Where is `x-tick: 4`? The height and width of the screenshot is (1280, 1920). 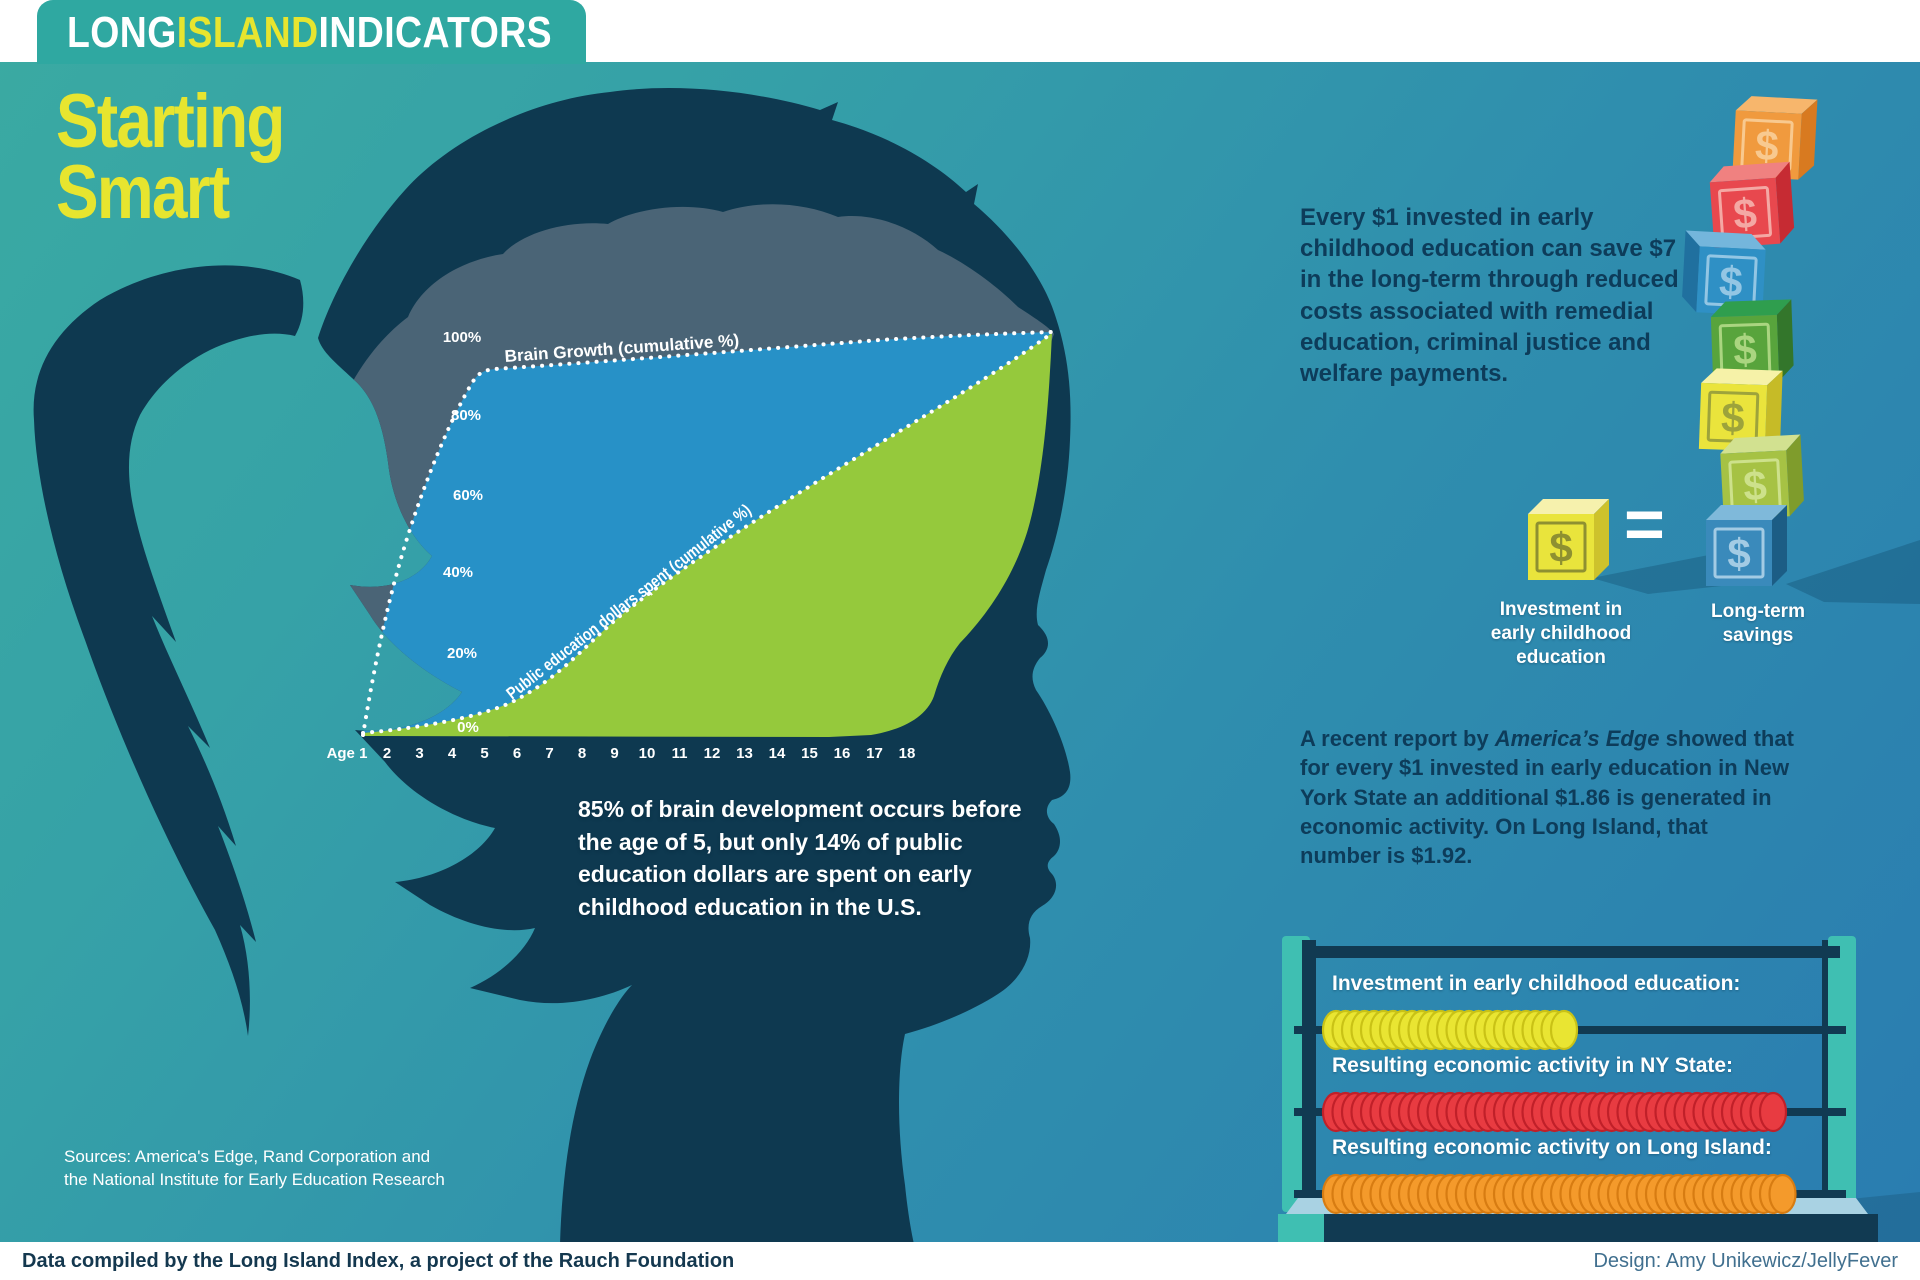 x-tick: 4 is located at coordinates (452, 753).